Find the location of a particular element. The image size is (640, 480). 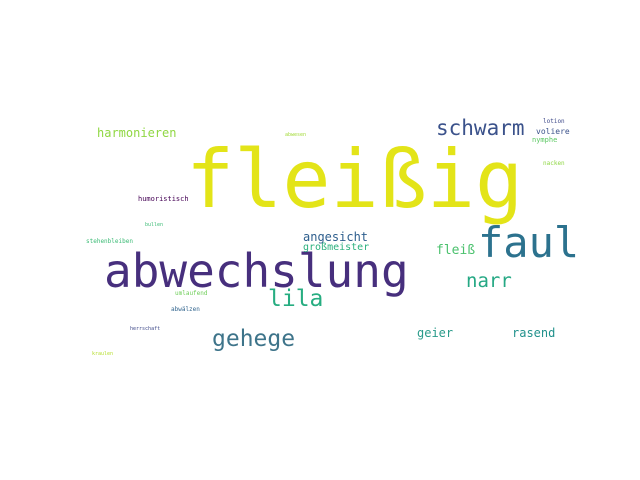

word-stehenbleiben: stehenbleiben is located at coordinates (109, 241).